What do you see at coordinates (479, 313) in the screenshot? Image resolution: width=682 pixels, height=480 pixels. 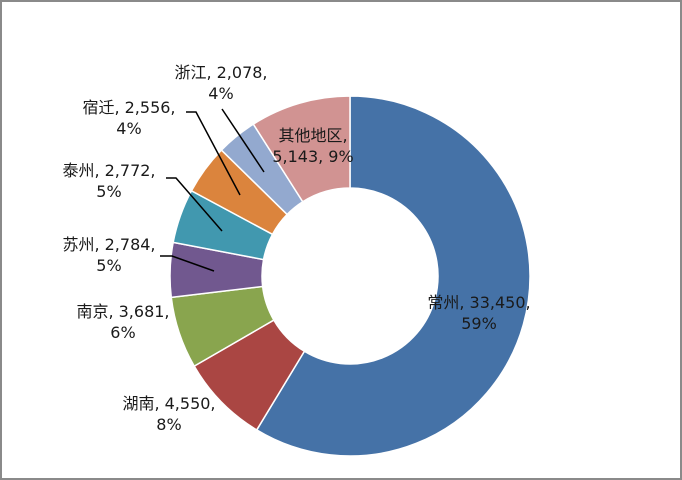 I see `label-changzhou: 常州, 33,450, 59%` at bounding box center [479, 313].